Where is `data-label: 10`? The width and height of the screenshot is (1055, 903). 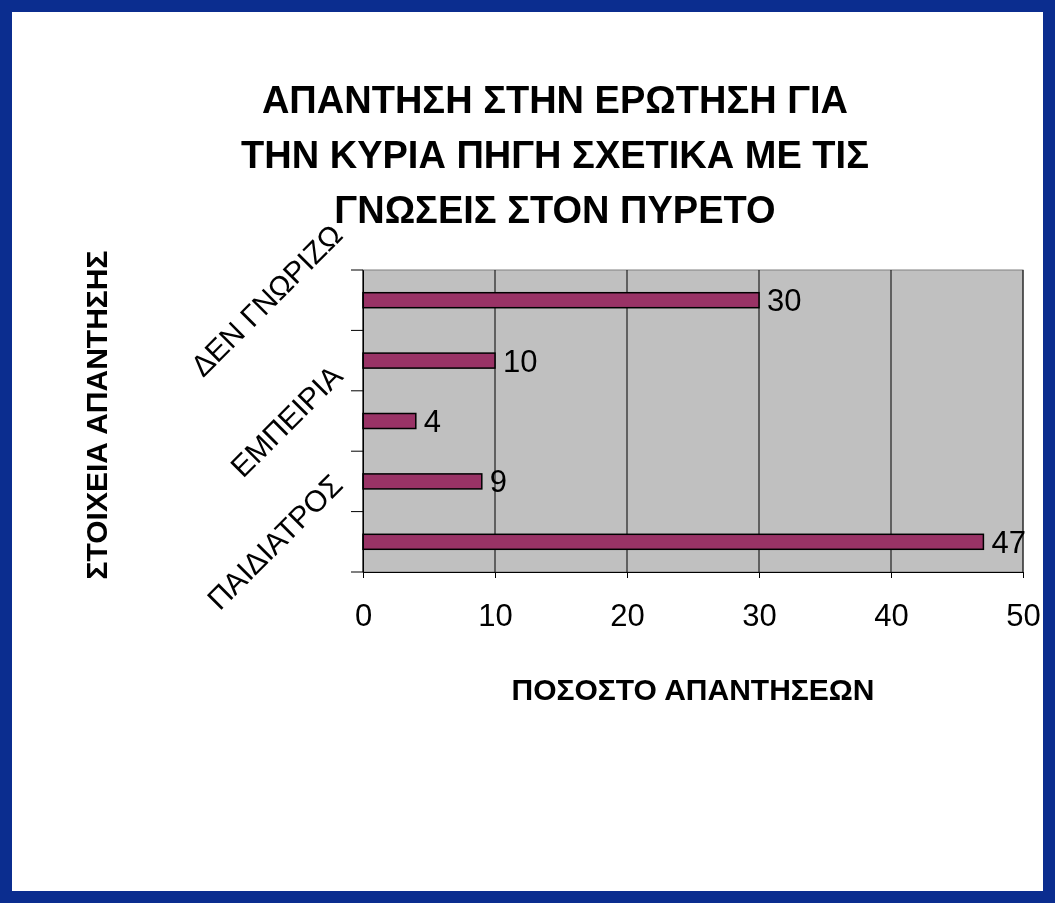 data-label: 10 is located at coordinates (520, 361).